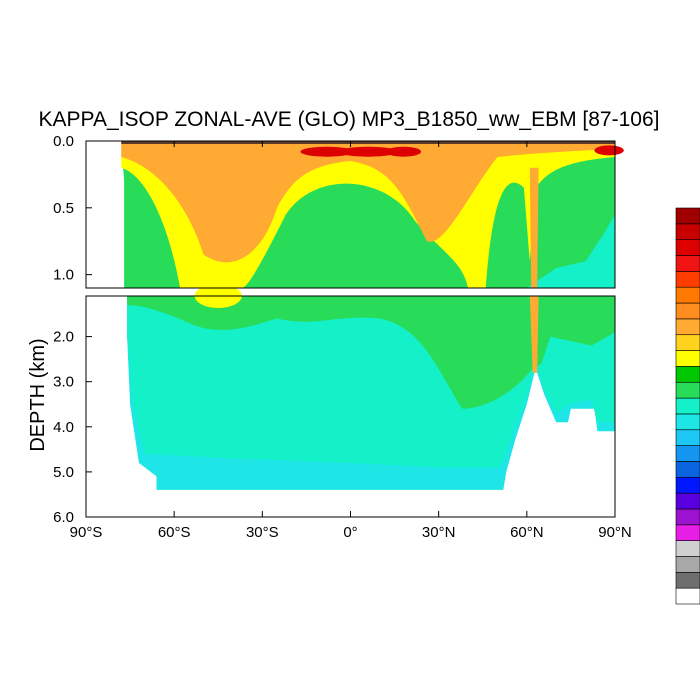  I want to click on x-tick-label: 0°, so click(350, 532).